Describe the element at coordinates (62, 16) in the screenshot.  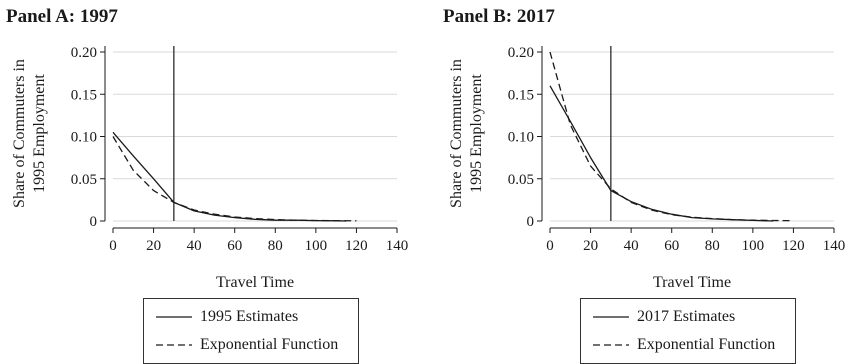
I see `chart-title: Panel A: 1997` at that location.